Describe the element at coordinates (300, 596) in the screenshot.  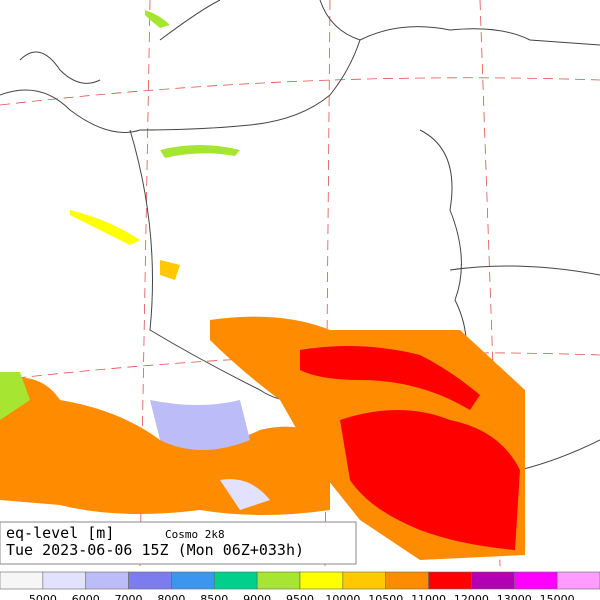
I see `colorbar-label: 9500` at that location.